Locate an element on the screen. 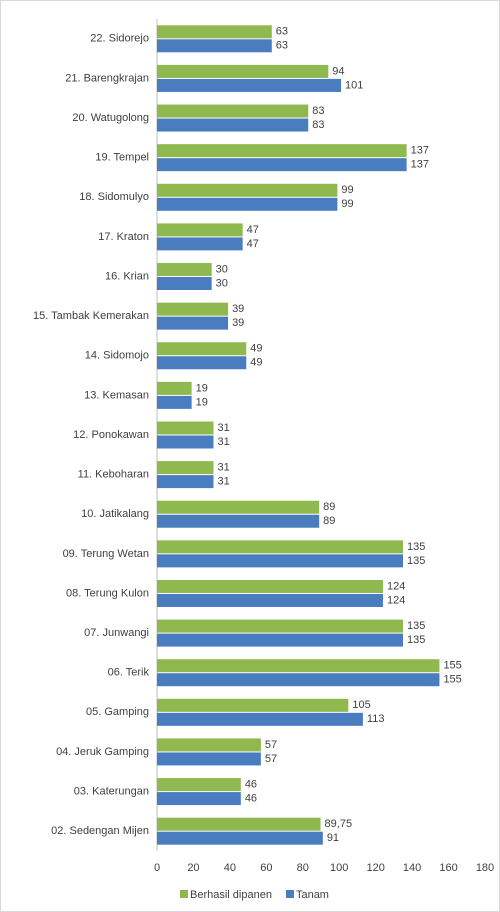  x-tick-label: 80 is located at coordinates (303, 868).